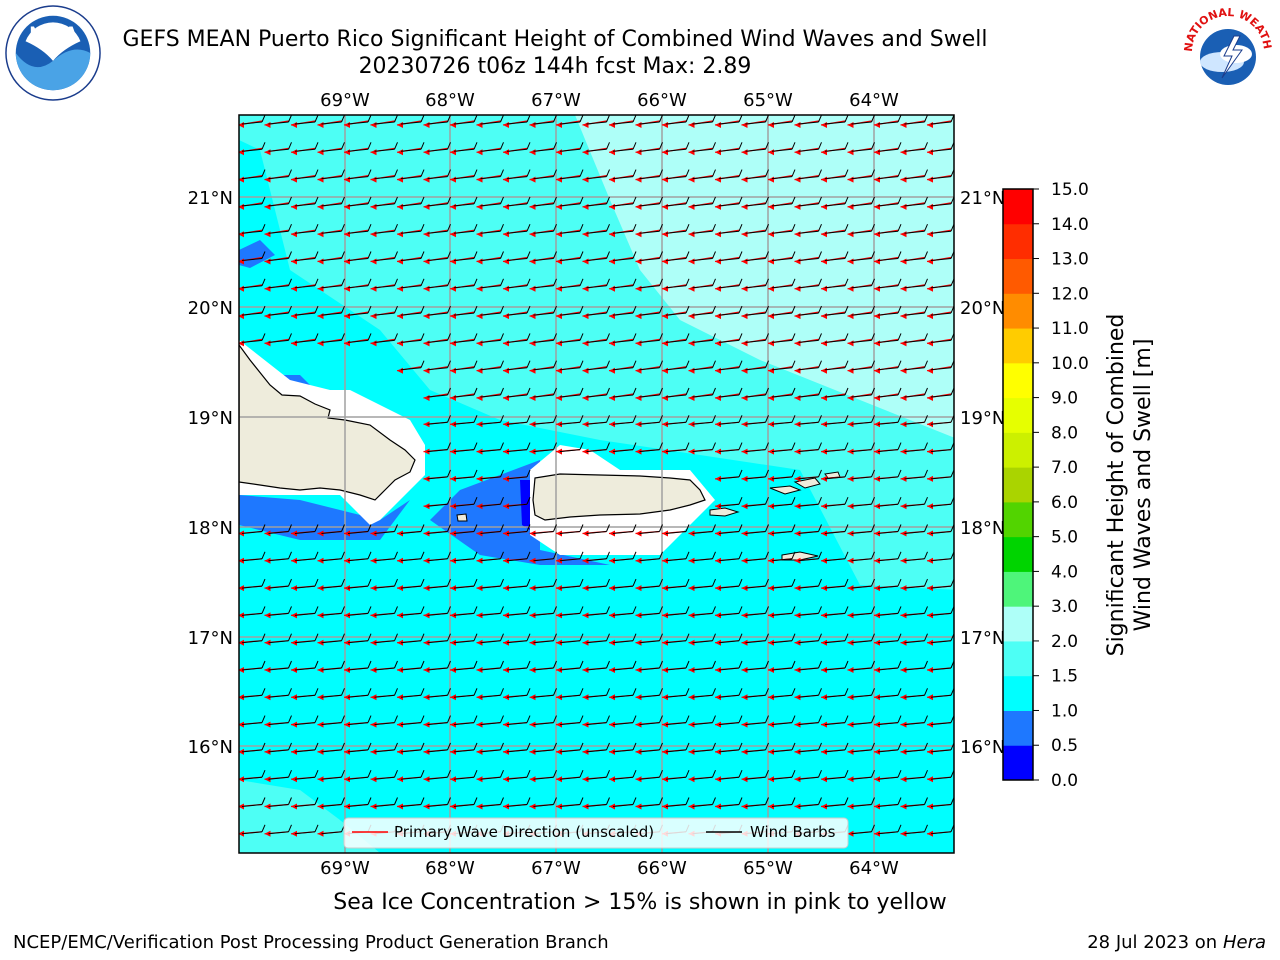 The height and width of the screenshot is (960, 1280). I want to click on colorbar-tick-label: 1.0, so click(1064, 711).